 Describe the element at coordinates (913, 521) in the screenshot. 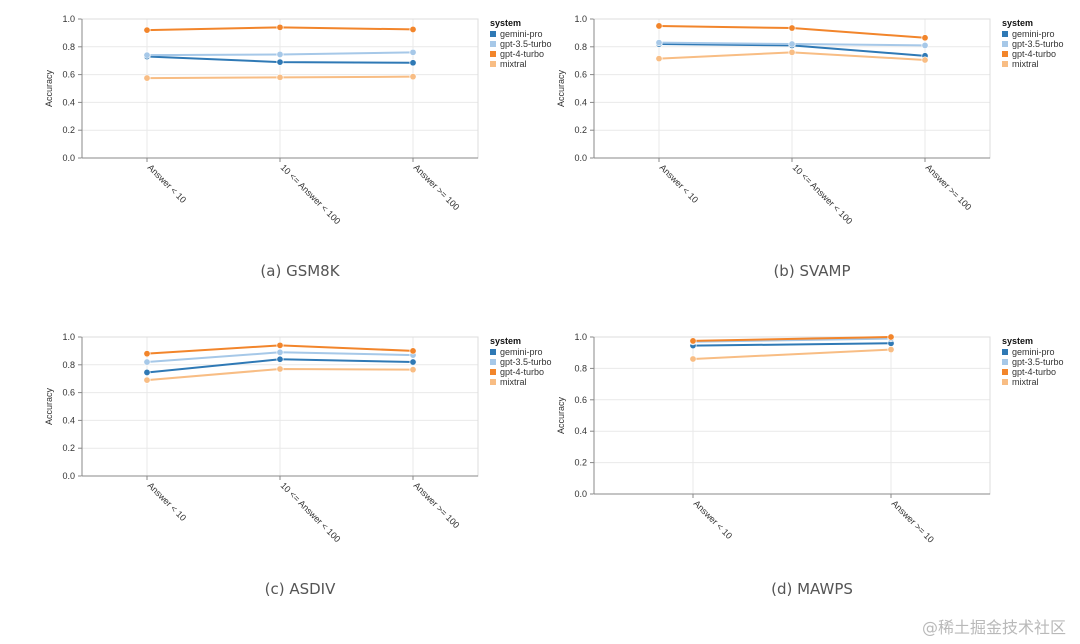

I see `x-tick-label: Answer >= 10` at that location.